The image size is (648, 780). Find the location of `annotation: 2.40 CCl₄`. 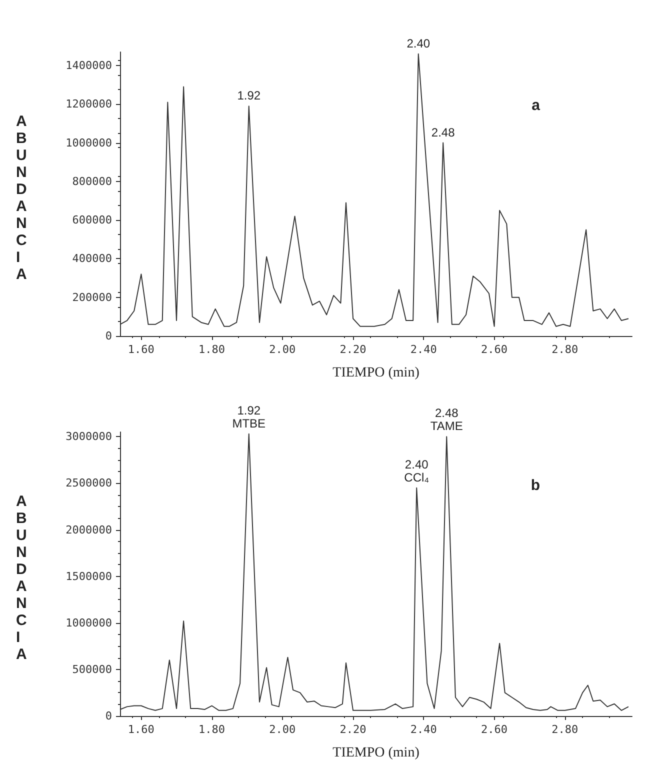

annotation: 2.40 CCl₄ is located at coordinates (417, 470).